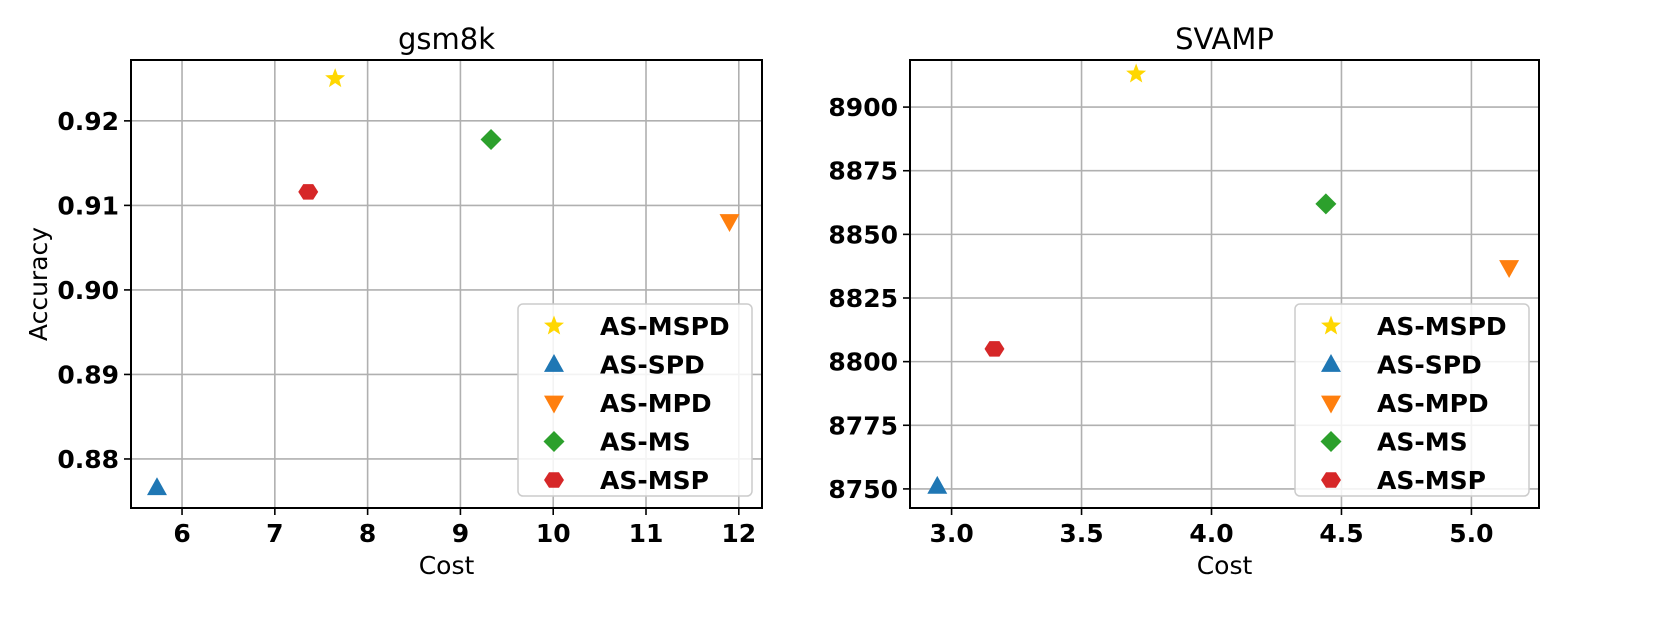 Image resolution: width=1661 pixels, height=639 pixels. I want to click on y-tick-label: 0.8775, so click(864, 425).